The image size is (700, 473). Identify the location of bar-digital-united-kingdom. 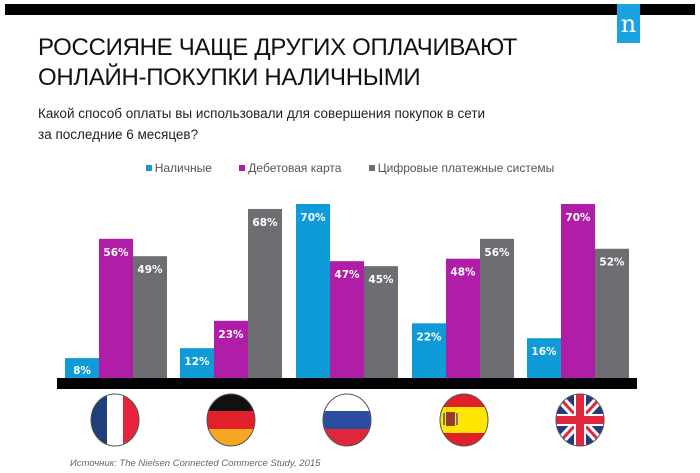
(612, 313).